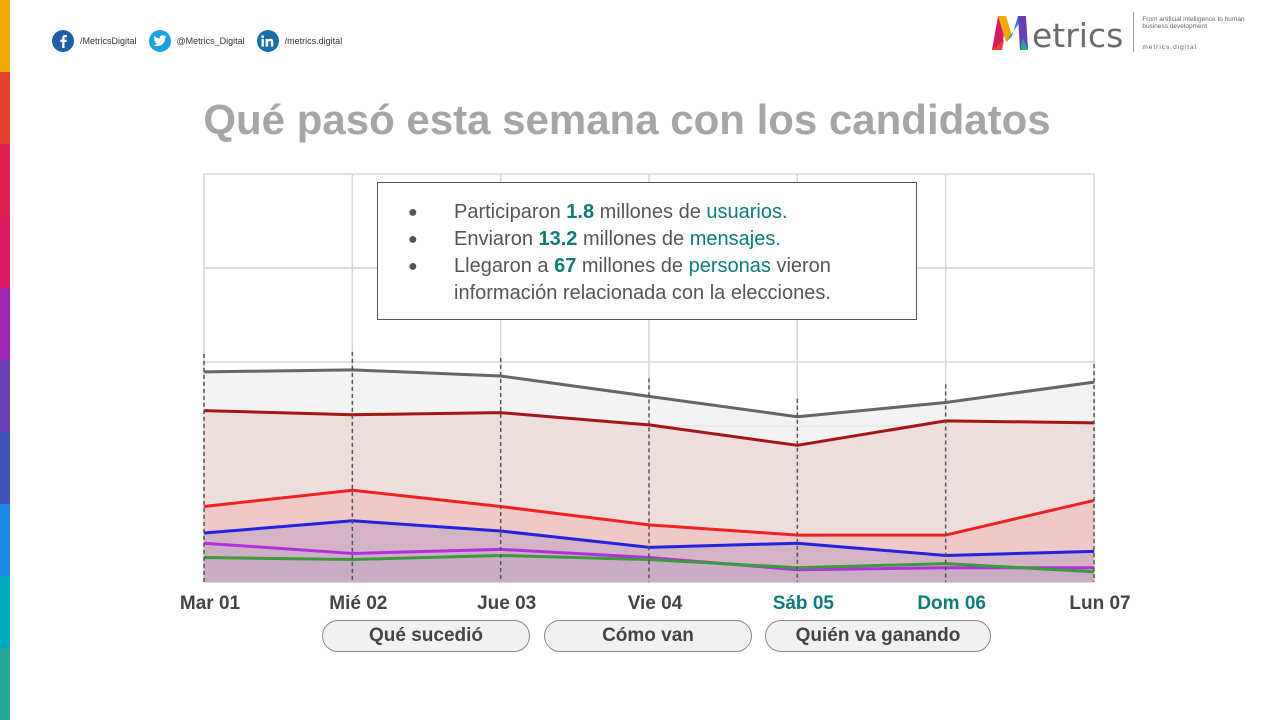 This screenshot has height=720, width=1280. What do you see at coordinates (358, 603) in the screenshot?
I see `x-tick-label: Mié 02` at bounding box center [358, 603].